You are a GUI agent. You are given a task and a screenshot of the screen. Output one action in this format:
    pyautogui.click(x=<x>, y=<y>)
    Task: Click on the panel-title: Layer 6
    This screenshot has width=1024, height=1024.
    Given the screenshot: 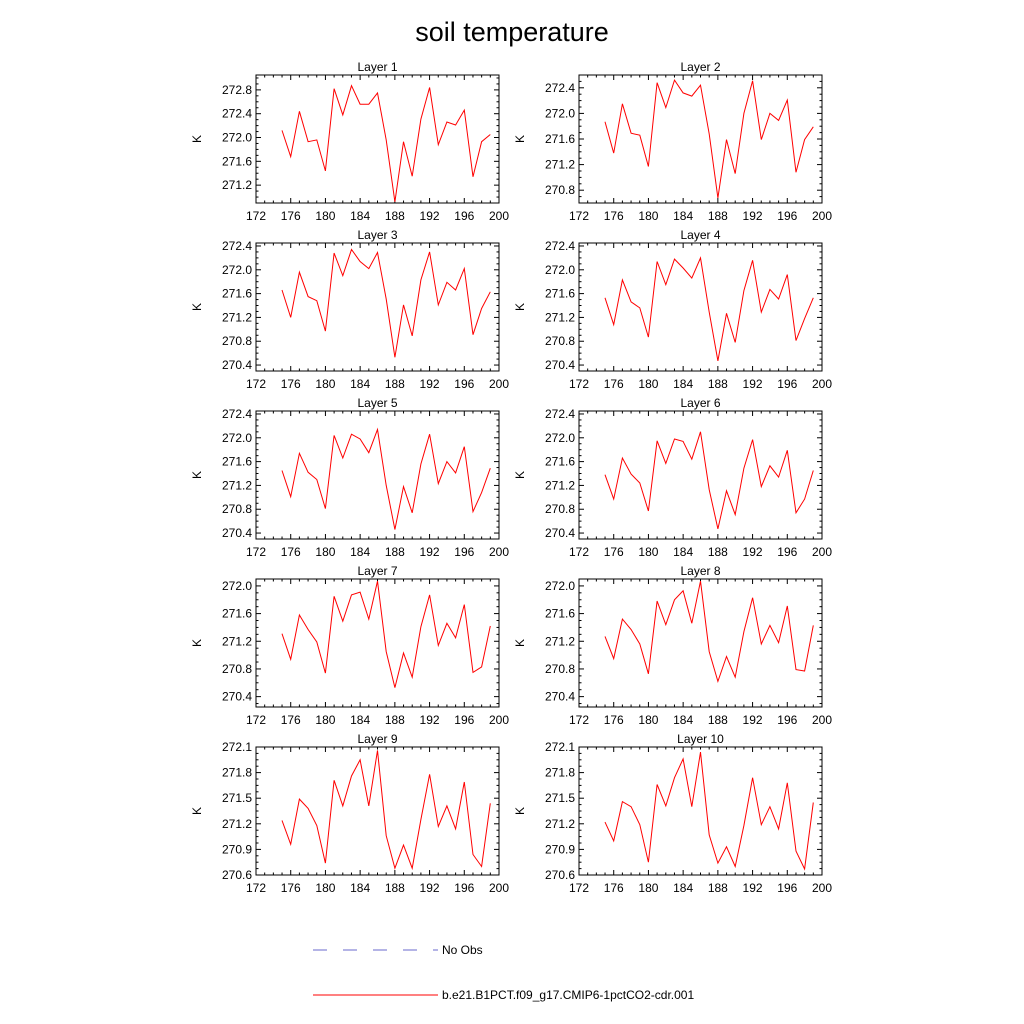 What is the action you would take?
    pyautogui.click(x=700, y=403)
    